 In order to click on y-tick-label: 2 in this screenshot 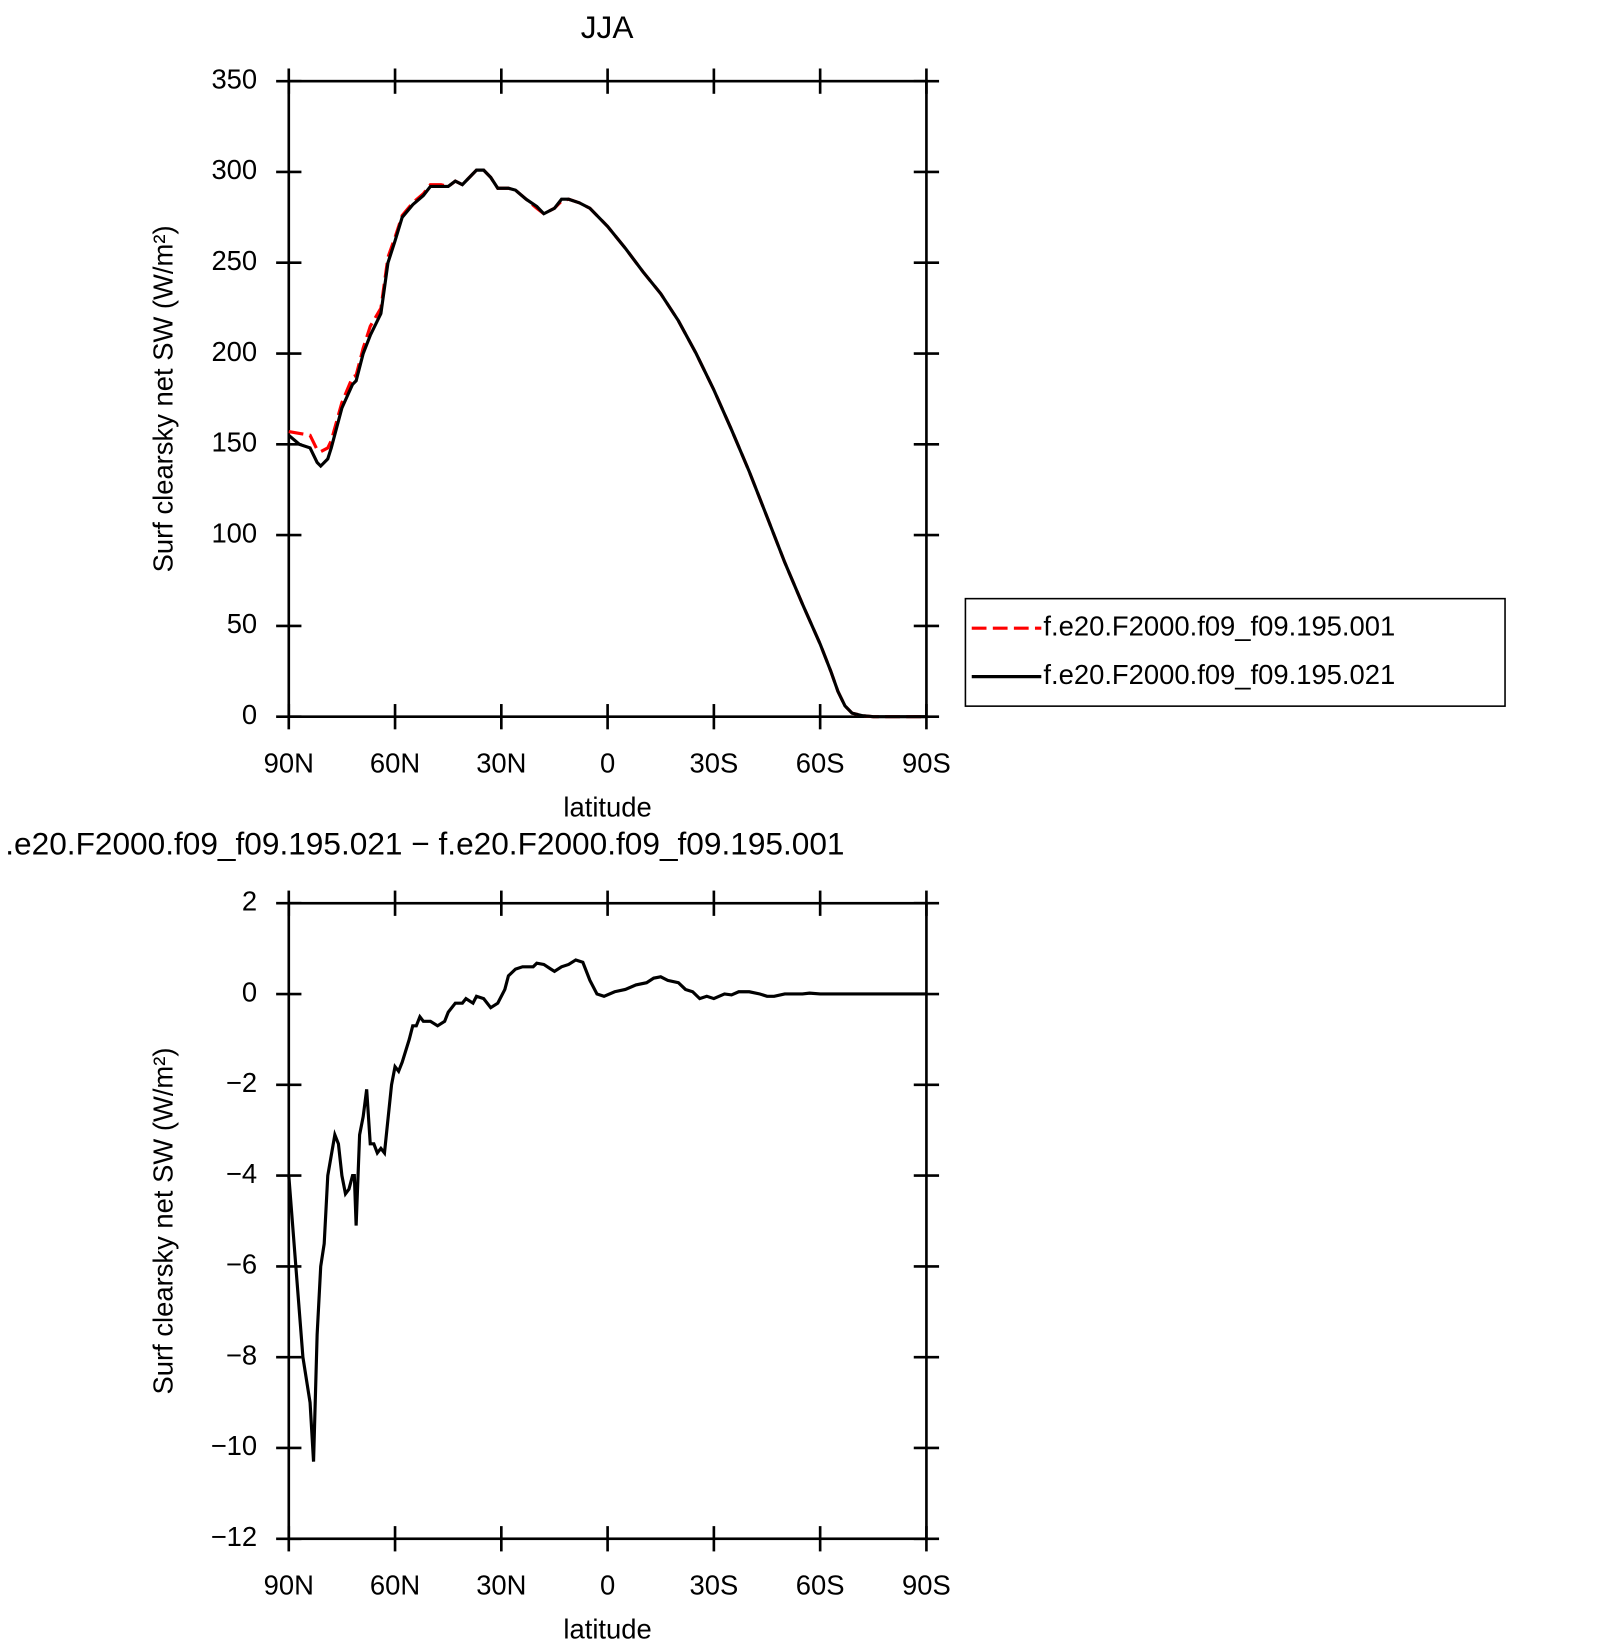, I will do `click(249, 900)`.